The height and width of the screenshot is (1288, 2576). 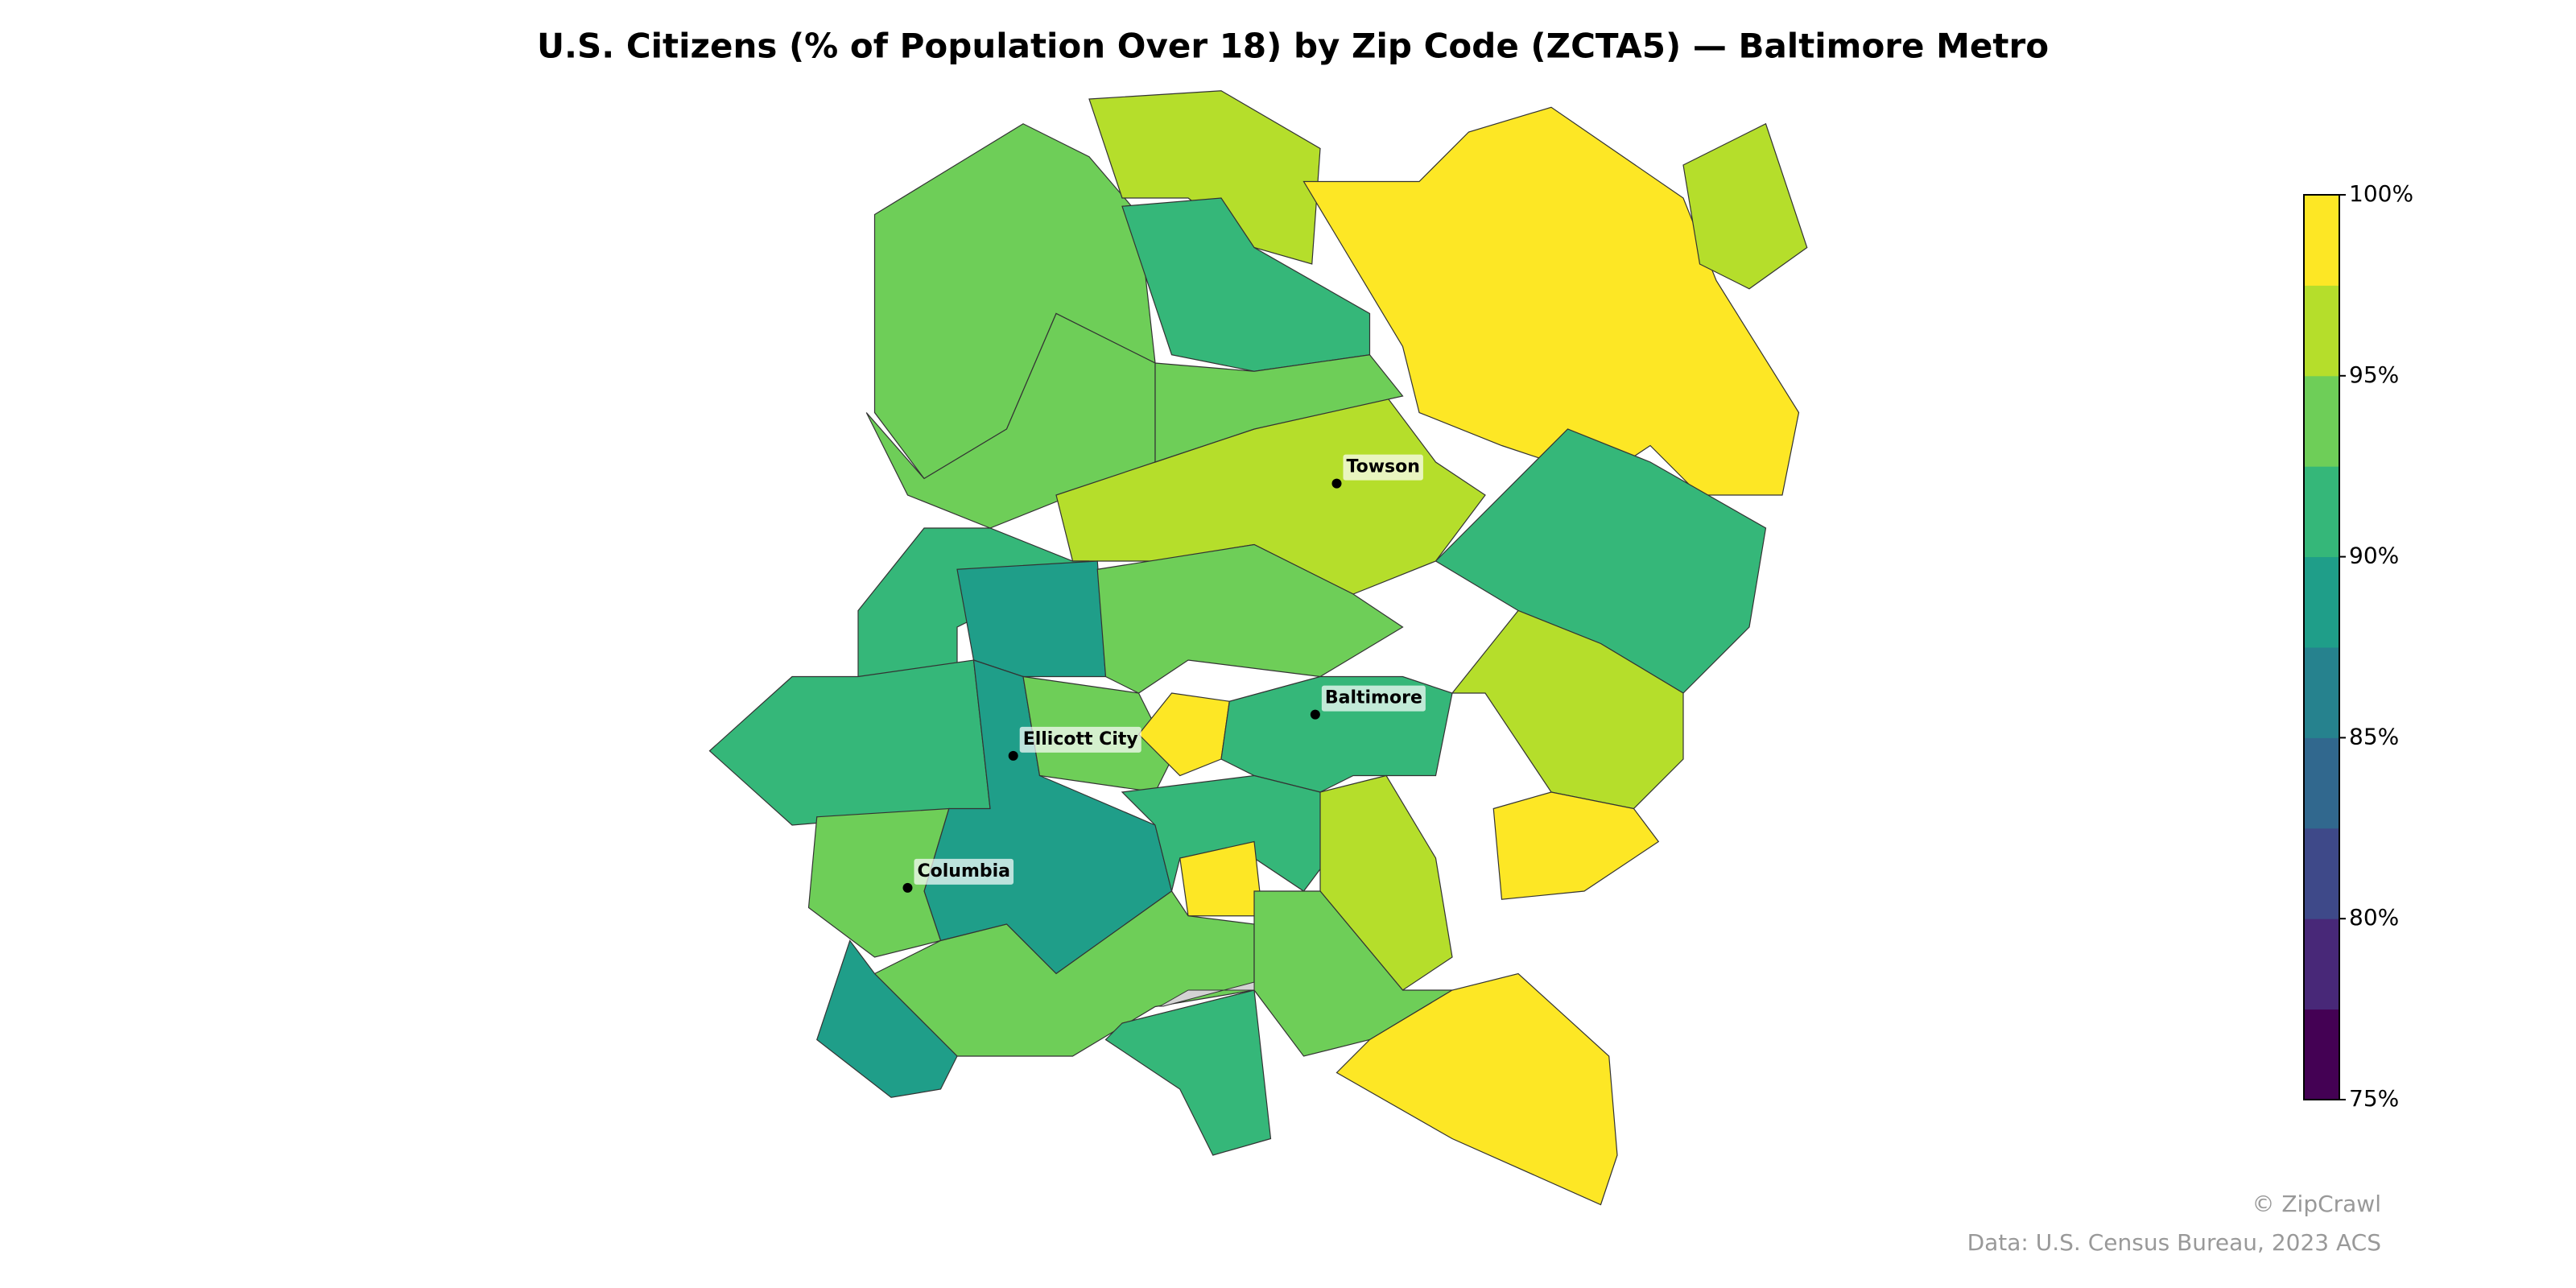 I want to click on colorbar-frame, so click(x=2321, y=647).